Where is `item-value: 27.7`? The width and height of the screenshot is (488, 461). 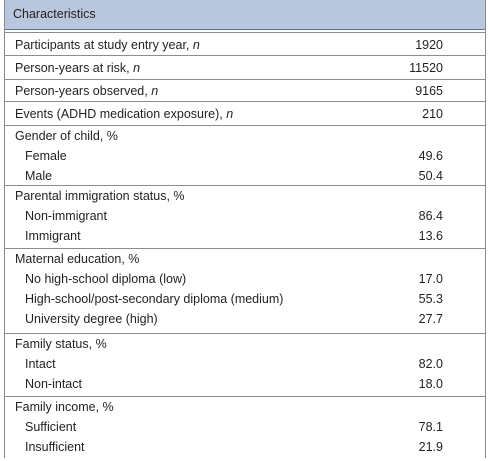 item-value: 27.7 is located at coordinates (430, 319).